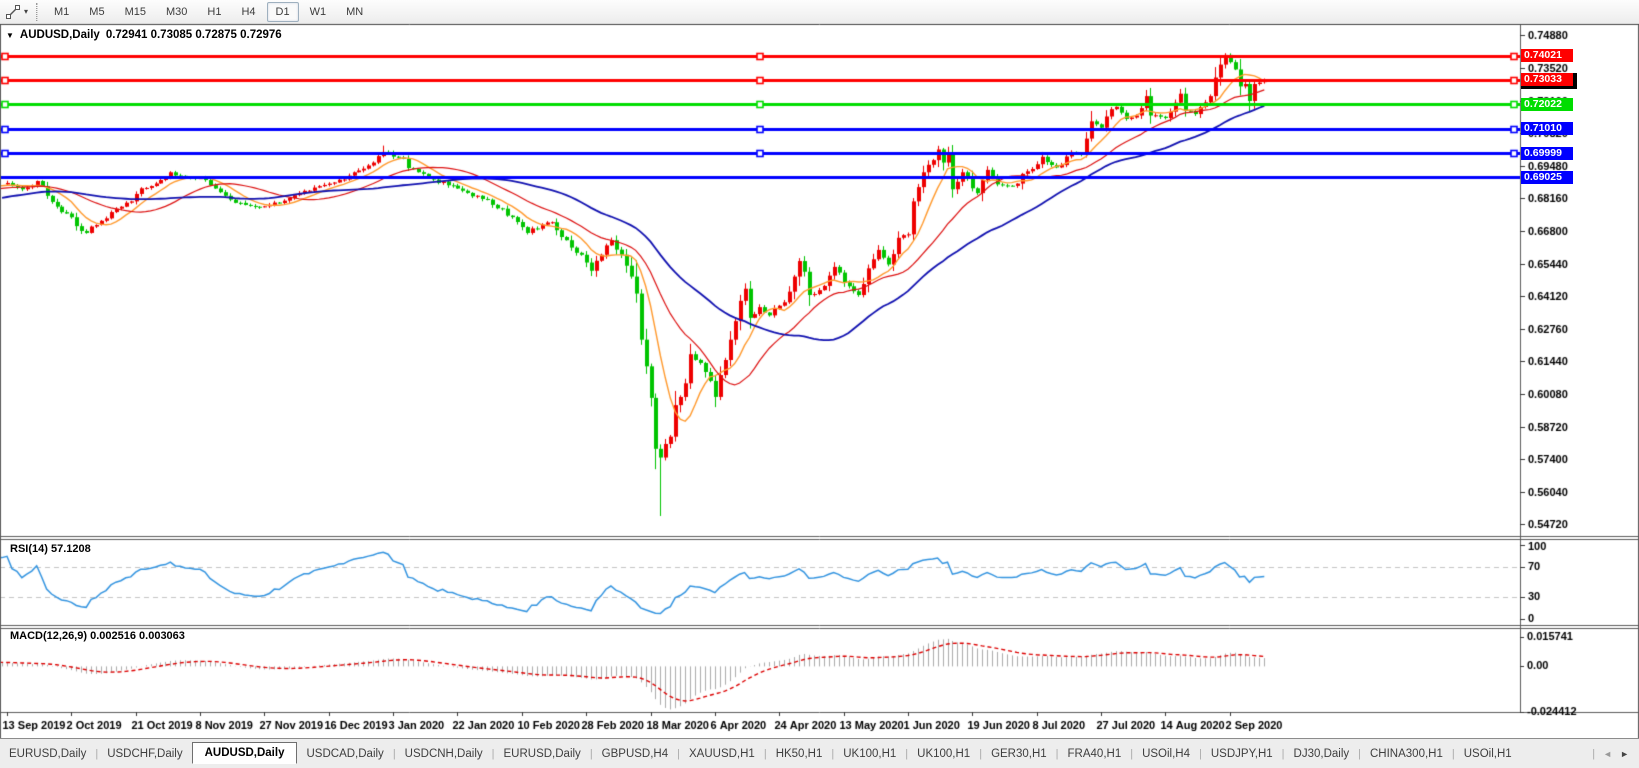 Image resolution: width=1639 pixels, height=768 pixels. Describe the element at coordinates (1487, 753) in the screenshot. I see `chart-tab-usoil-h1: USOil,H1` at that location.